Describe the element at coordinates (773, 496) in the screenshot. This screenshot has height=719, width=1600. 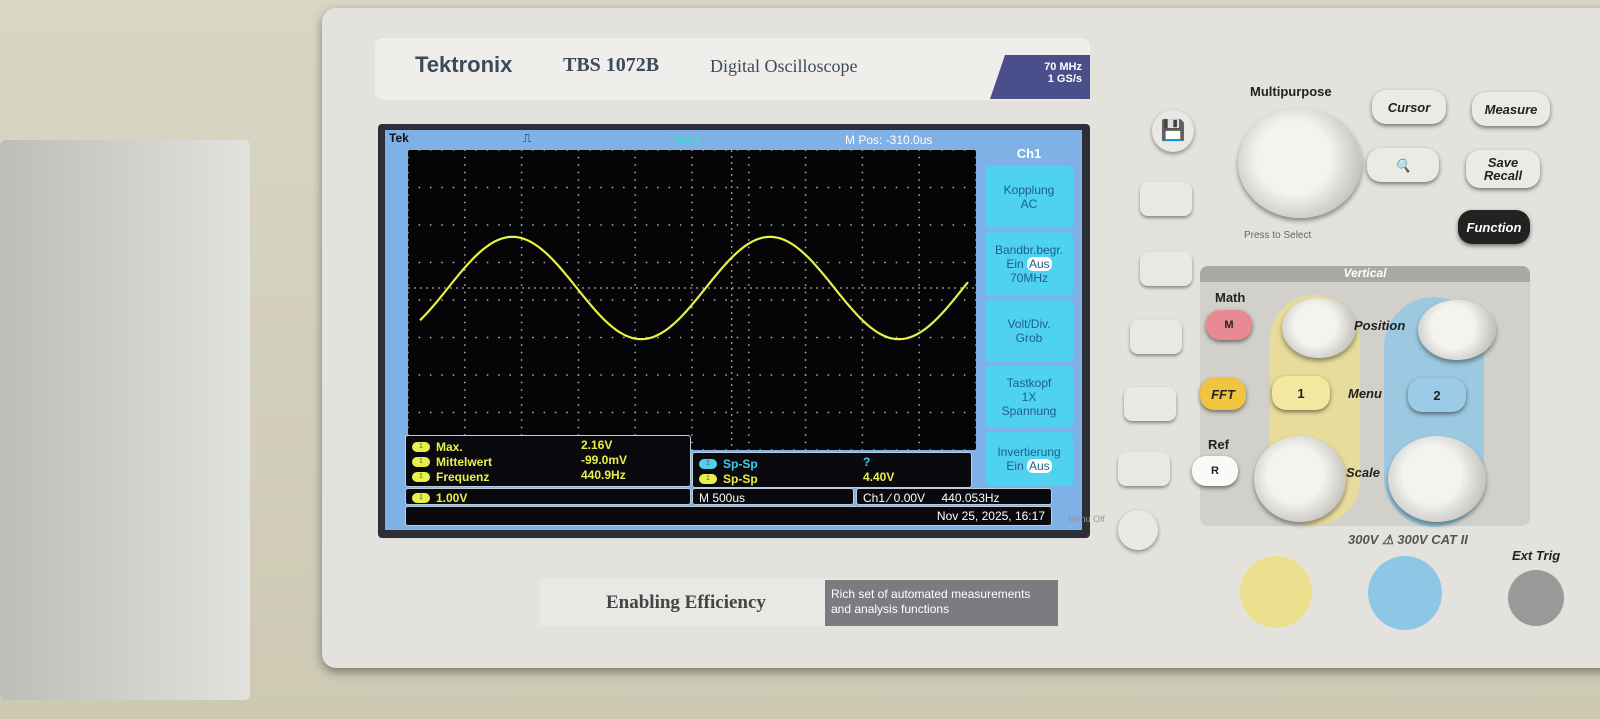
I see `timebase-box: M 500us` at that location.